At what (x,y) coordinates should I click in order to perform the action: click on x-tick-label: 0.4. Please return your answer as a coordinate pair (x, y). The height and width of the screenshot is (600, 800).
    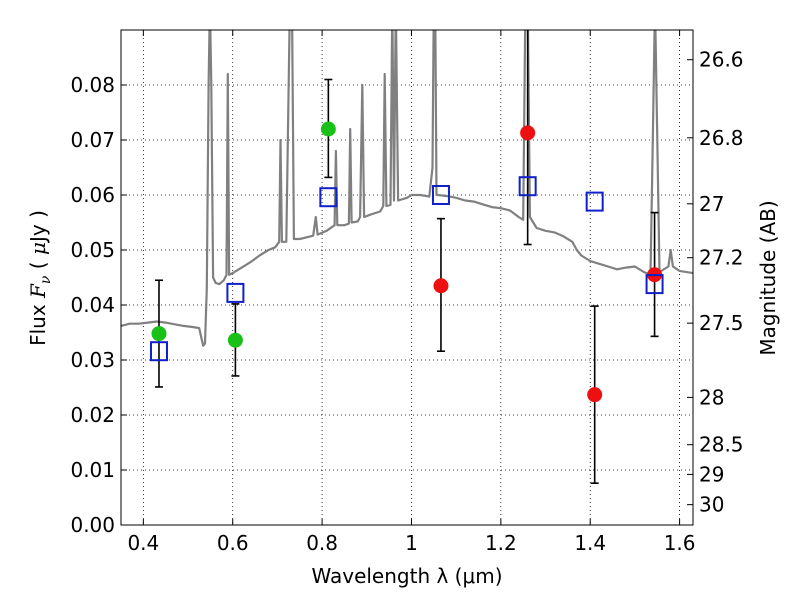
    Looking at the image, I should click on (143, 543).